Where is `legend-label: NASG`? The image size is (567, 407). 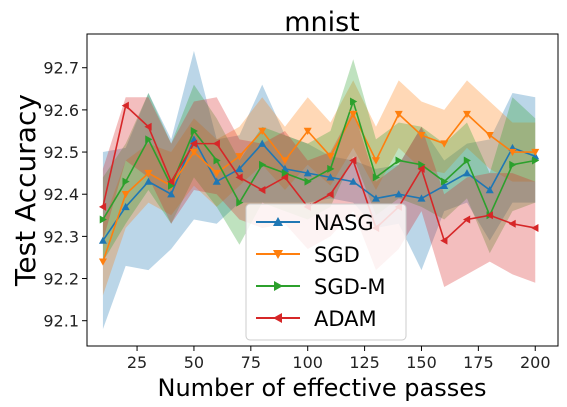 legend-label: NASG is located at coordinates (344, 223).